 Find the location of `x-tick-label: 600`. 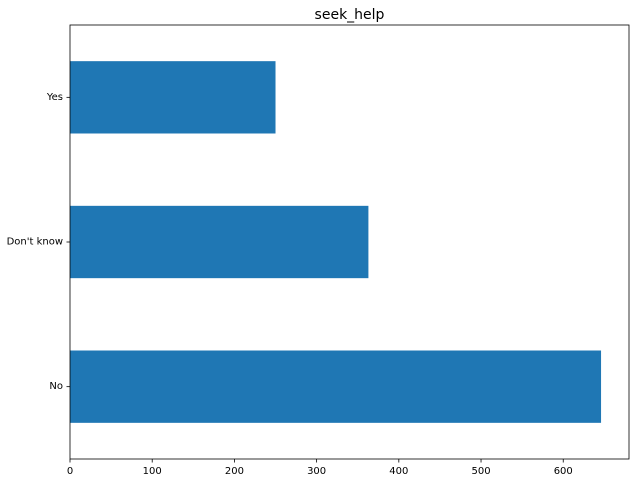

x-tick-label: 600 is located at coordinates (563, 471).